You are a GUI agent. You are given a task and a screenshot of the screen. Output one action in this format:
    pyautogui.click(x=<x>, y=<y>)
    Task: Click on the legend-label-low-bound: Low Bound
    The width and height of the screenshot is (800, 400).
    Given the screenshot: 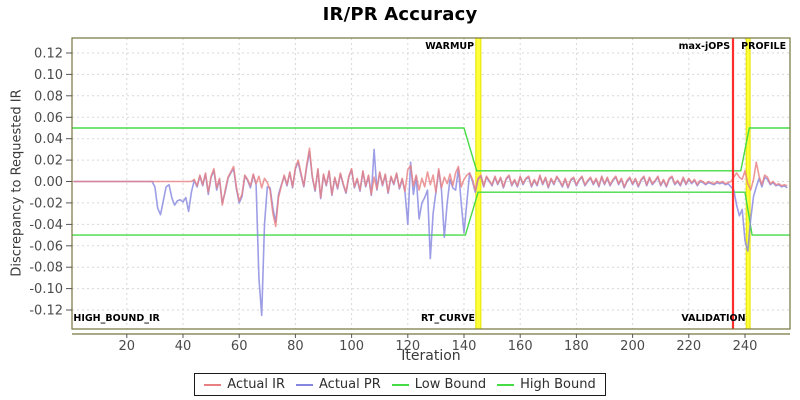 What is the action you would take?
    pyautogui.click(x=450, y=384)
    